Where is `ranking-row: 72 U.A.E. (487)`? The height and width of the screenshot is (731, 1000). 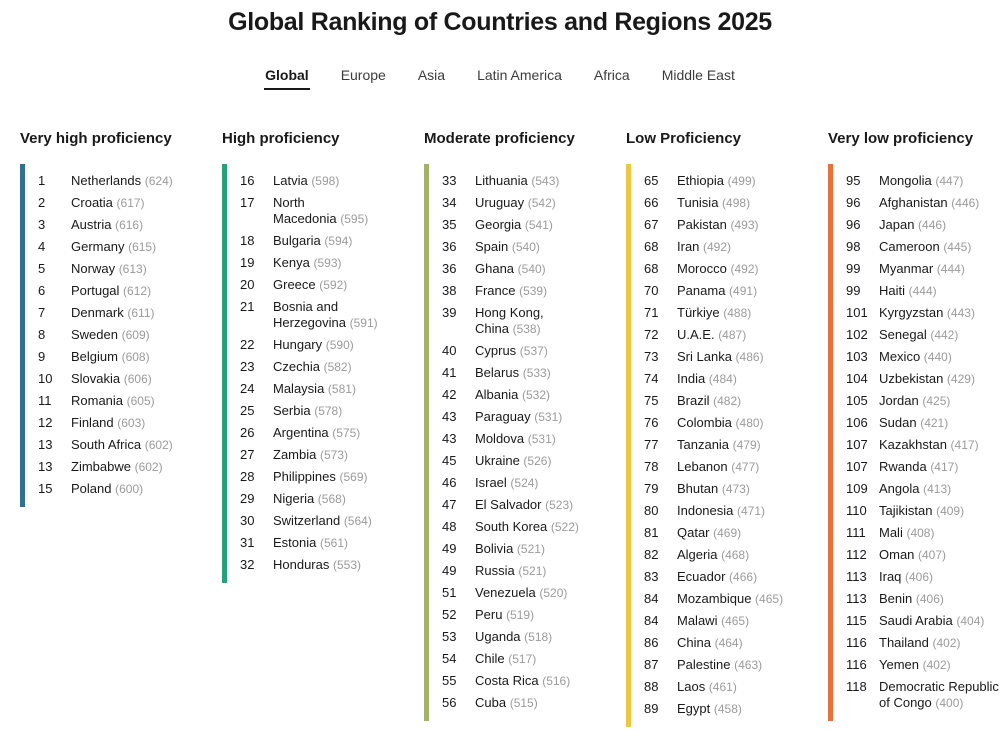
ranking-row: 72 U.A.E. (487) is located at coordinates (728, 335).